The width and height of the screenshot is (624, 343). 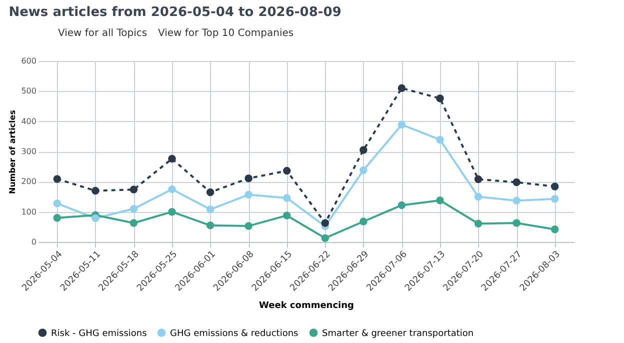 I want to click on y-tick-label: 300, so click(x=28, y=151).